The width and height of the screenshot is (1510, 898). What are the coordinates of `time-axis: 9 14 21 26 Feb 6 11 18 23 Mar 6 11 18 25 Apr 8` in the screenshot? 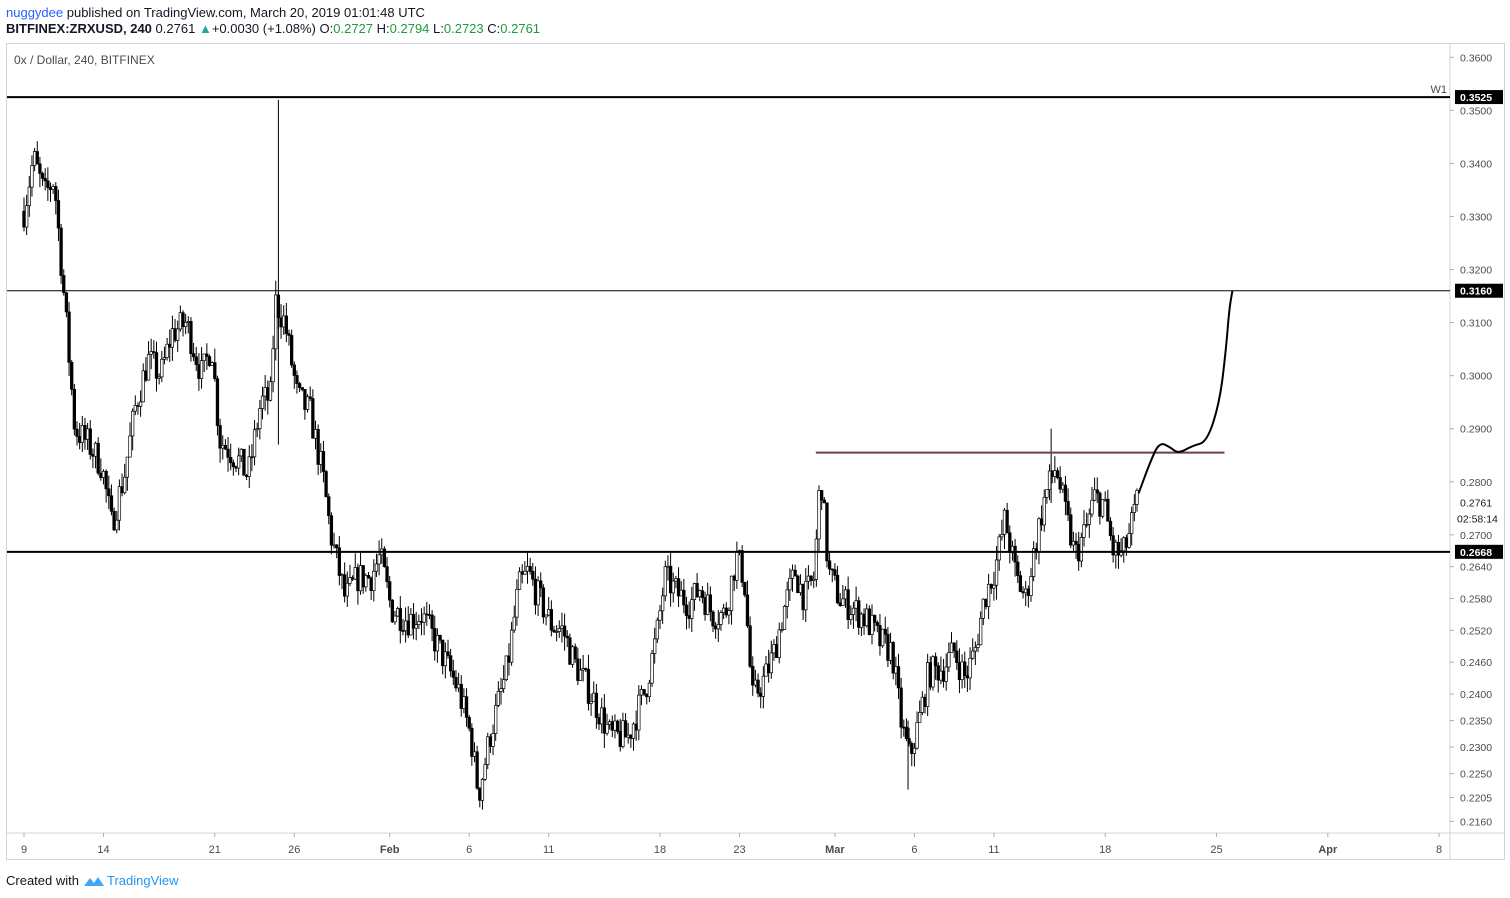 It's located at (731, 844).